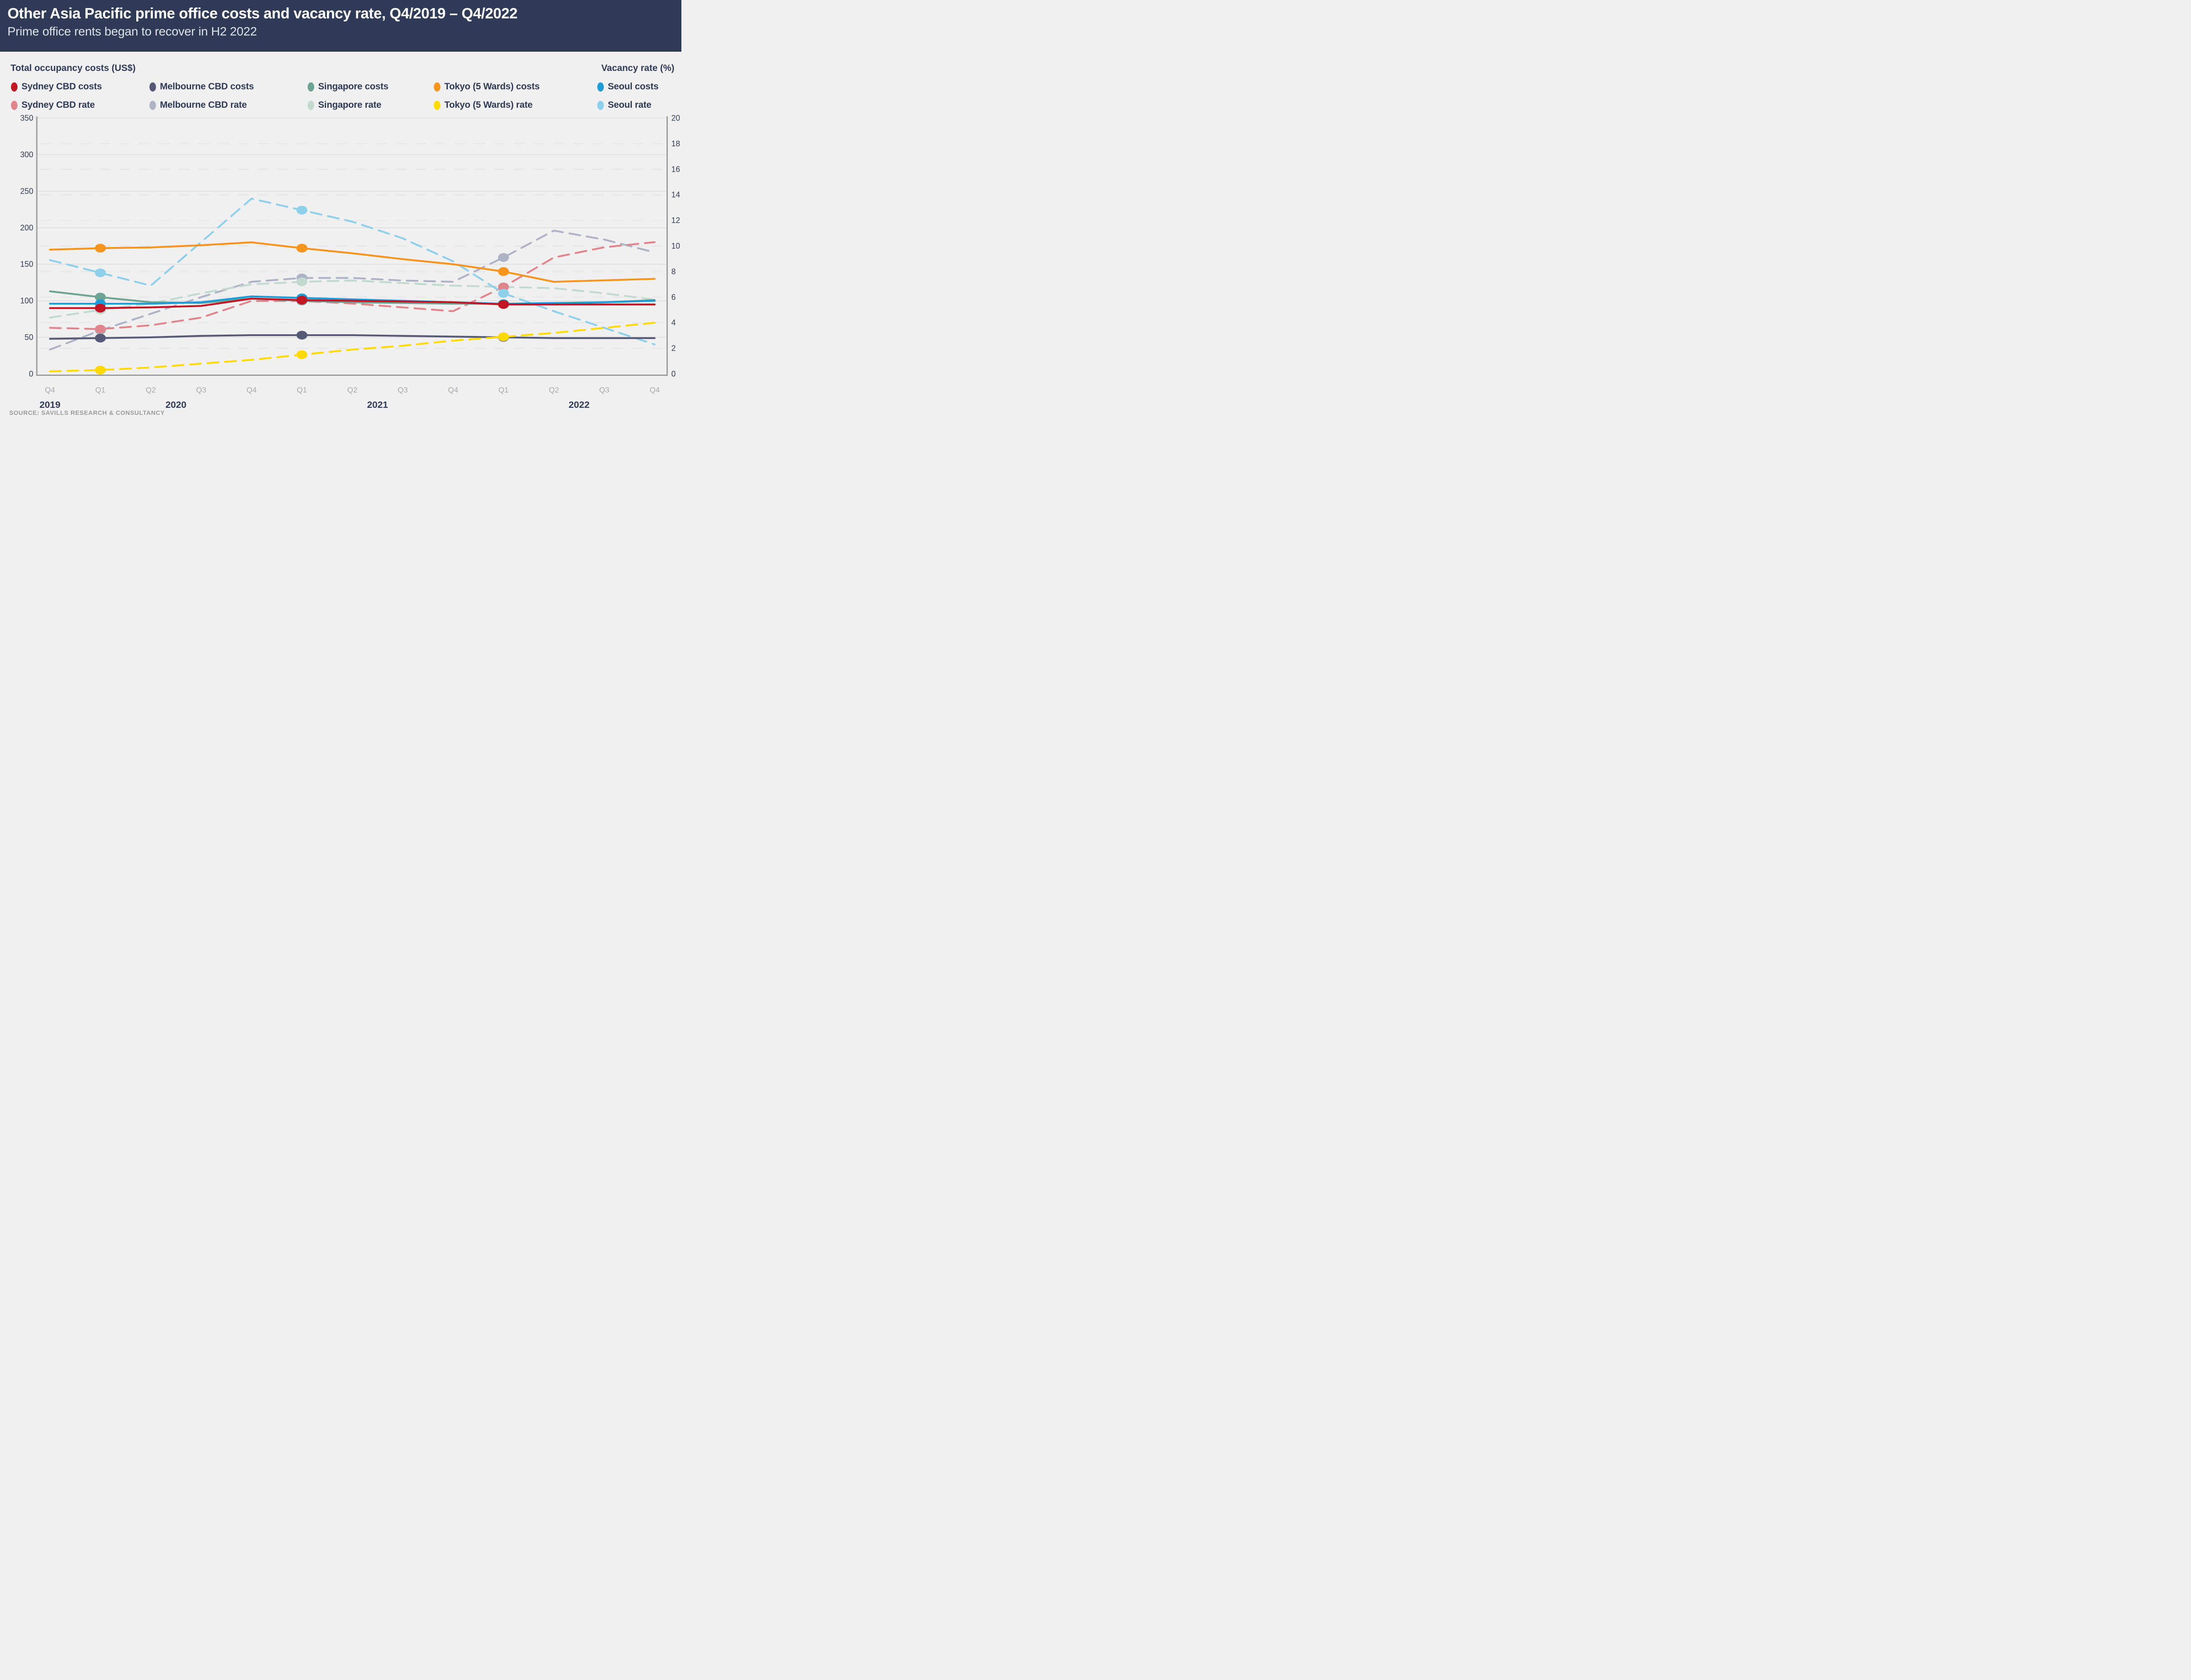  I want to click on y-right-tick-label: 4, so click(673, 322).